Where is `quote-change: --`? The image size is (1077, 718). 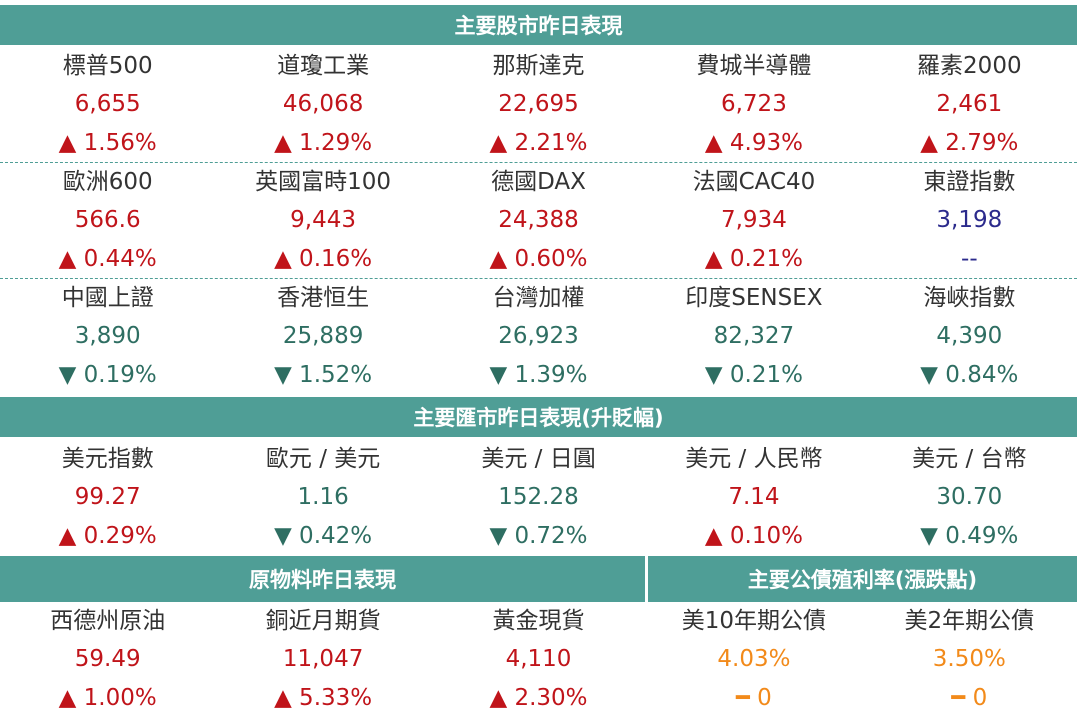 quote-change: -- is located at coordinates (969, 259).